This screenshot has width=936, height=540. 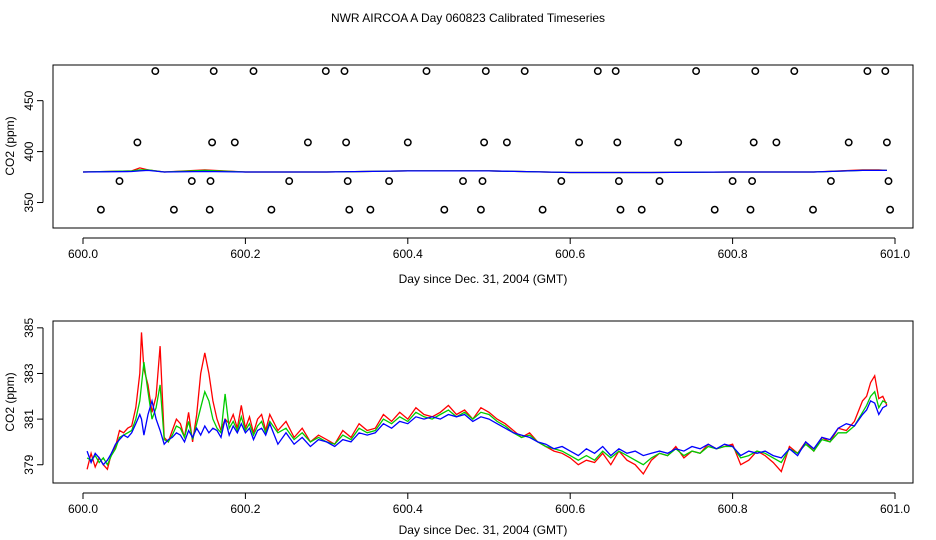 I want to click on y-tick-label: 350, so click(x=29, y=202).